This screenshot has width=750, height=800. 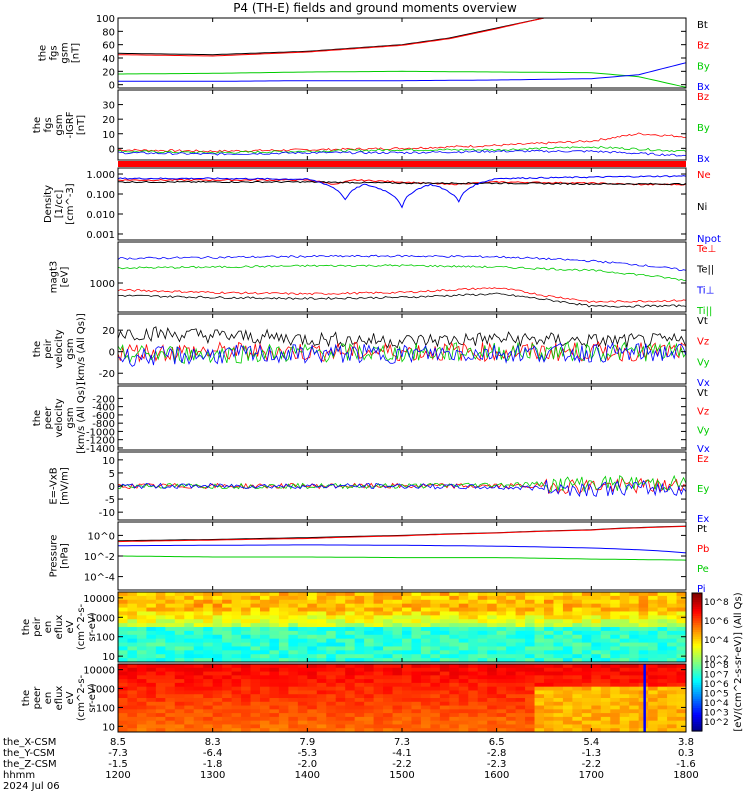 What do you see at coordinates (402, 300) in the screenshot?
I see `series-line-Te||` at bounding box center [402, 300].